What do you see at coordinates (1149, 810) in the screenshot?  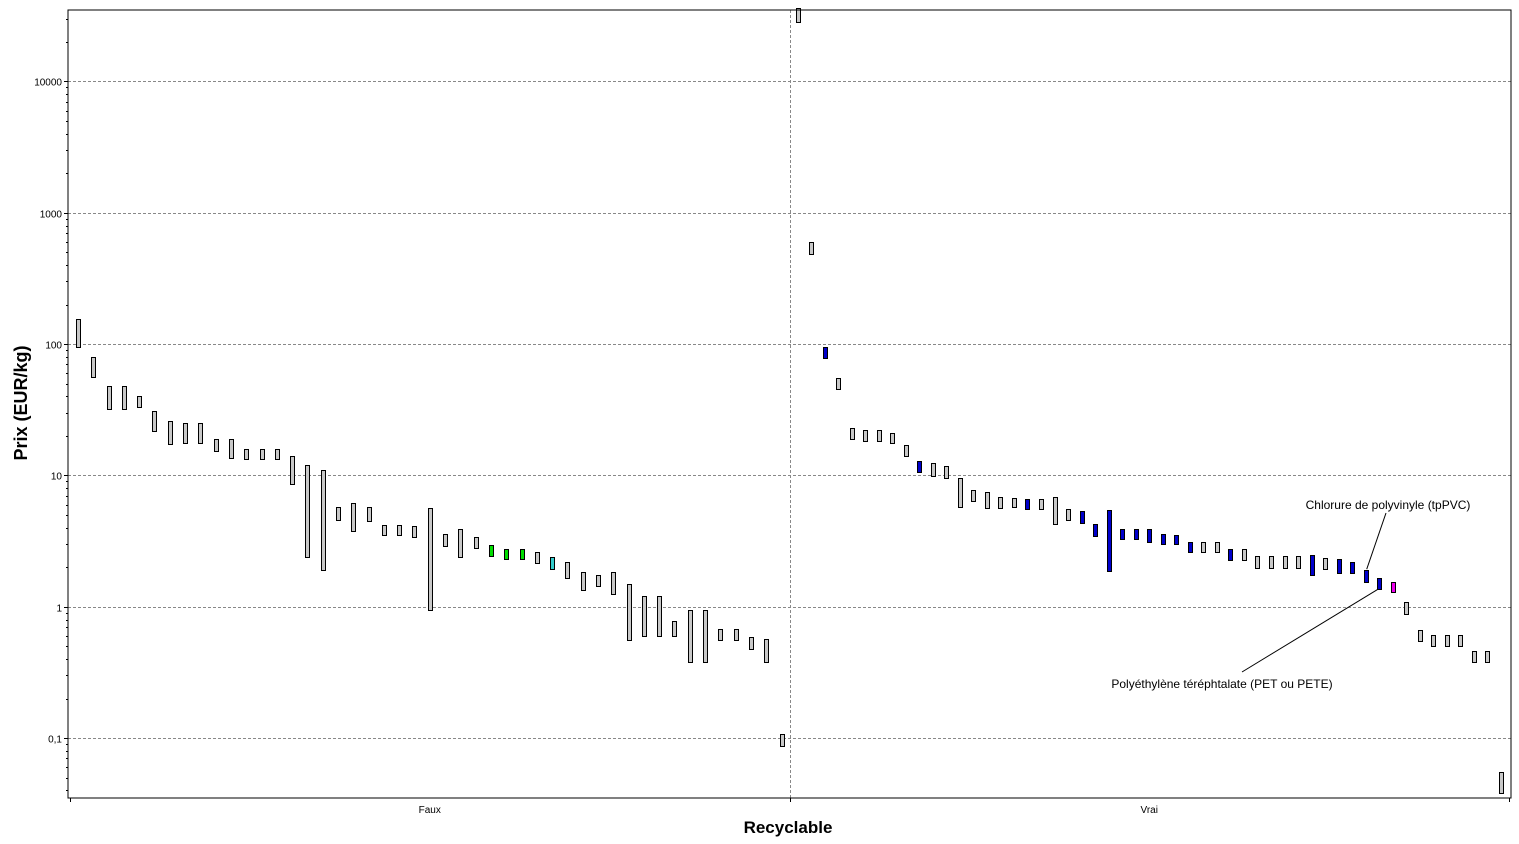 I see `x-tick-label: Vrai` at bounding box center [1149, 810].